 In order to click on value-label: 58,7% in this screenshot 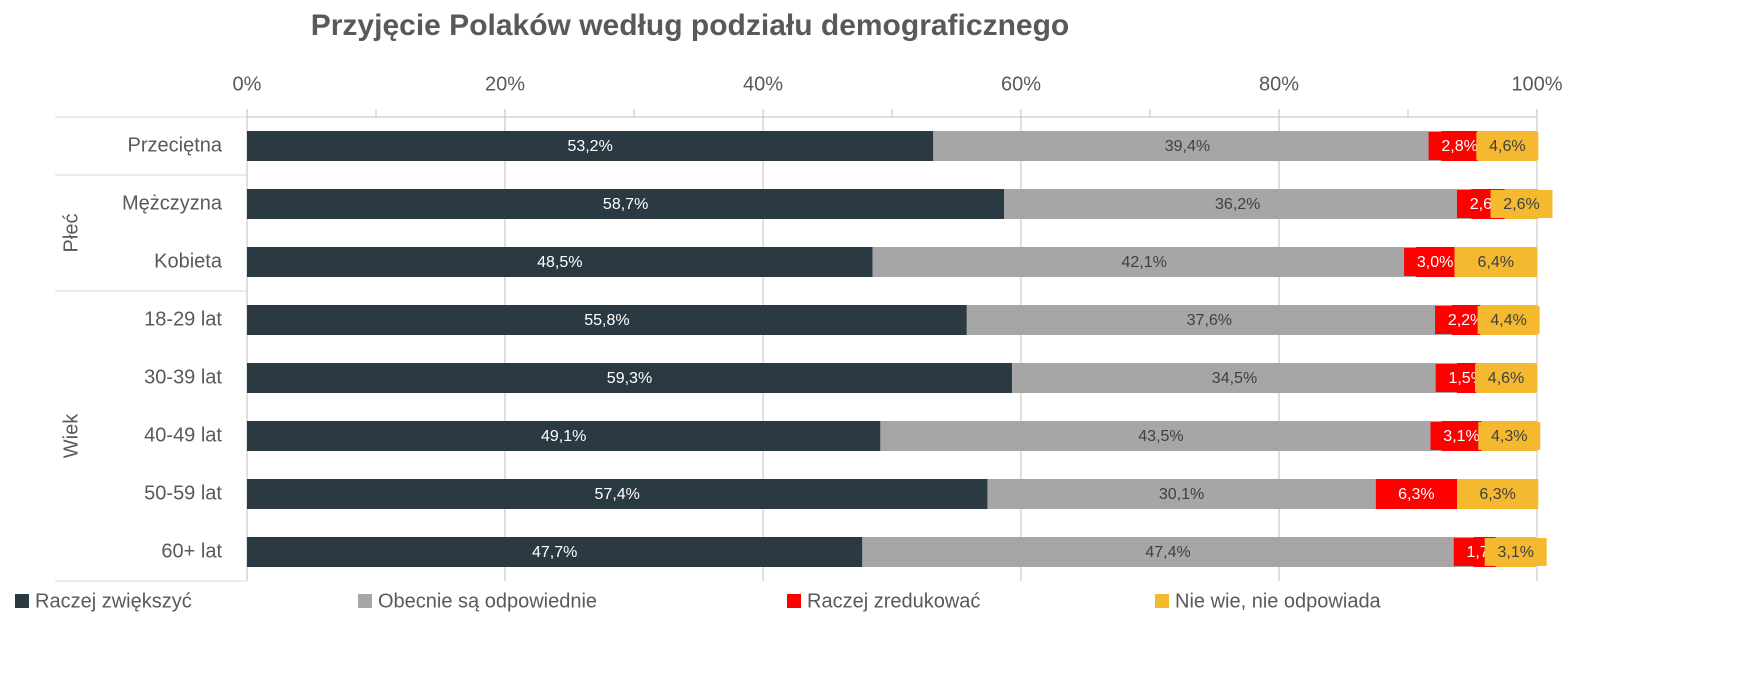, I will do `click(625, 204)`.